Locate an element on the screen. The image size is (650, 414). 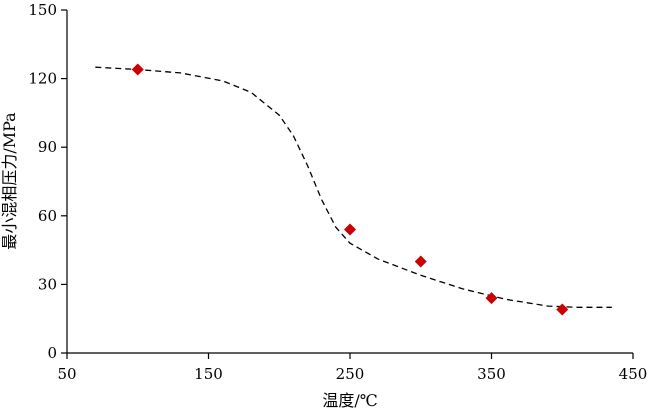
y-tick-label: 0 is located at coordinates (52, 353).